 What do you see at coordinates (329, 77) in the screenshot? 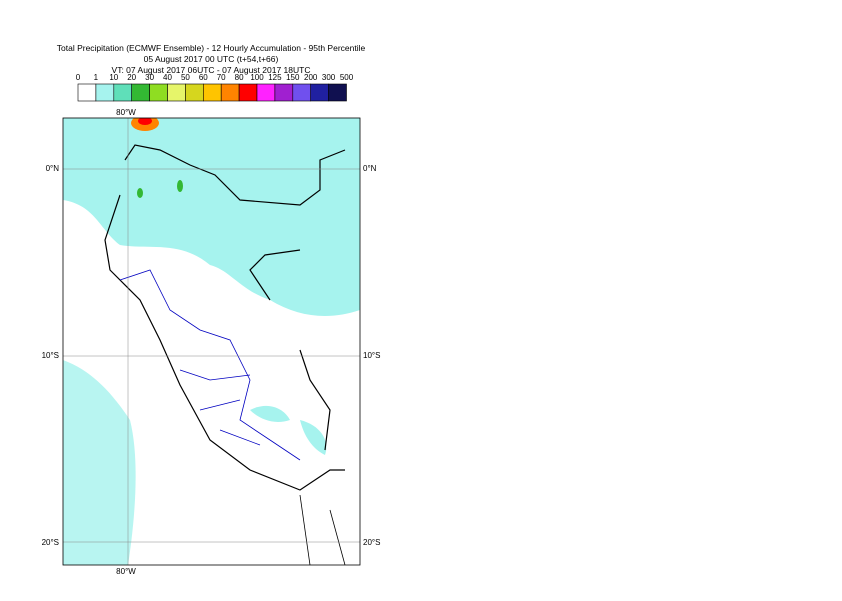
I see `legend-label: 300` at bounding box center [329, 77].